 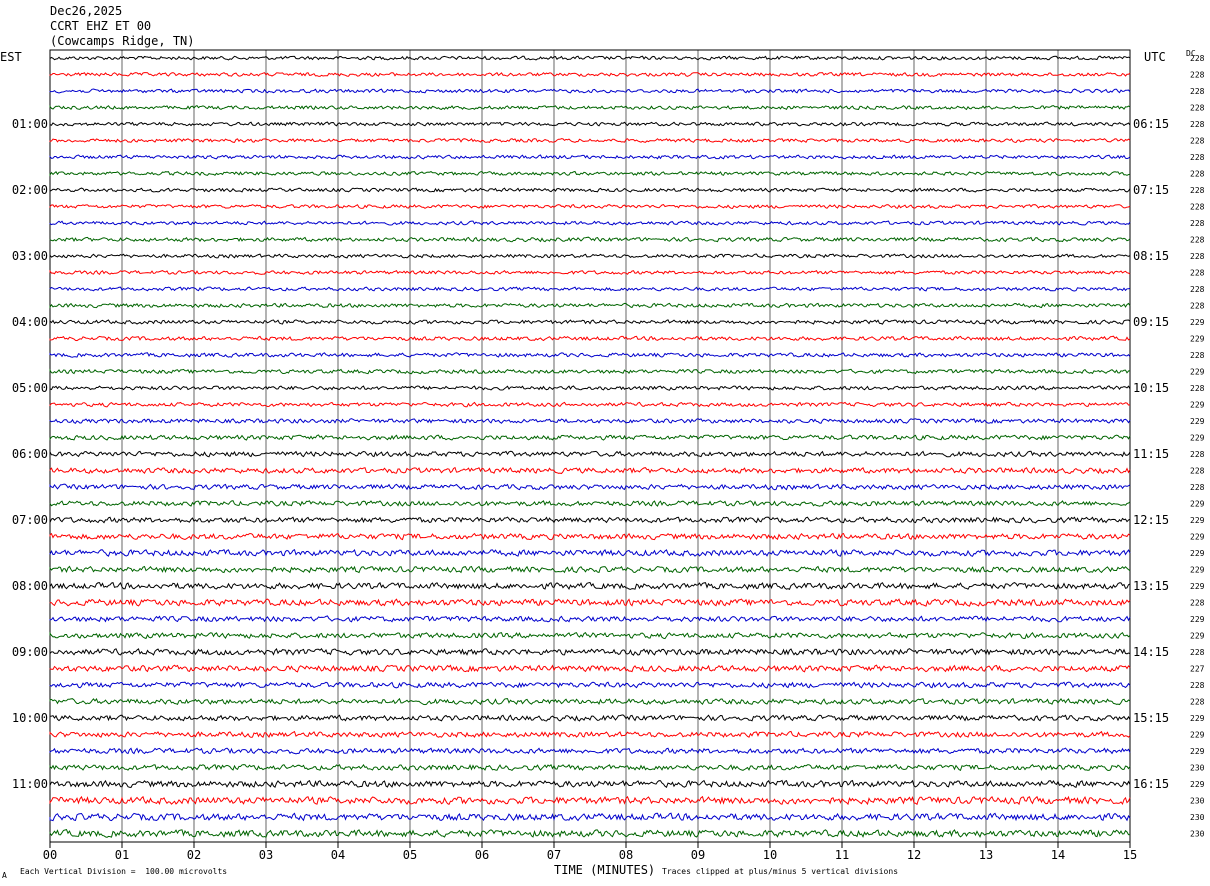 I want to click on est-hour-label: 08:00, so click(x=30, y=586).